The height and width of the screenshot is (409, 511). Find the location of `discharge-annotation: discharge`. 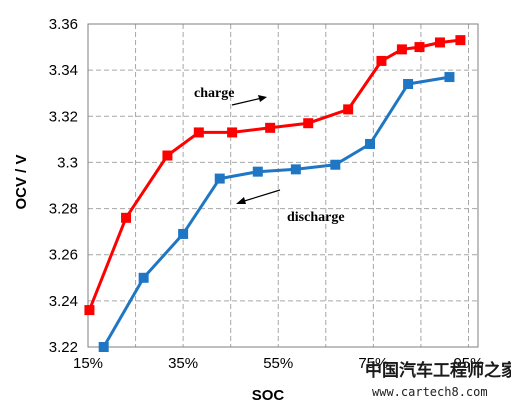

discharge-annotation: discharge is located at coordinates (290, 207).